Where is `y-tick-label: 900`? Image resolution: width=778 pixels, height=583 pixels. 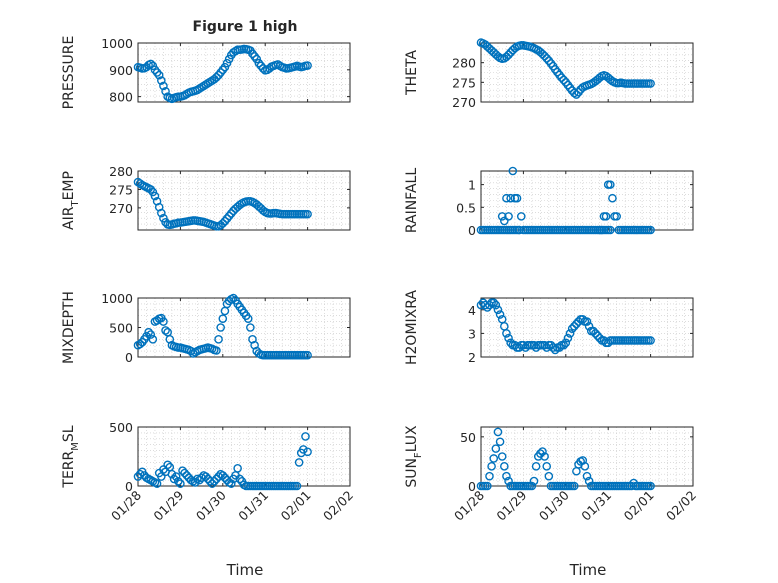 y-tick-label: 900 is located at coordinates (121, 70).